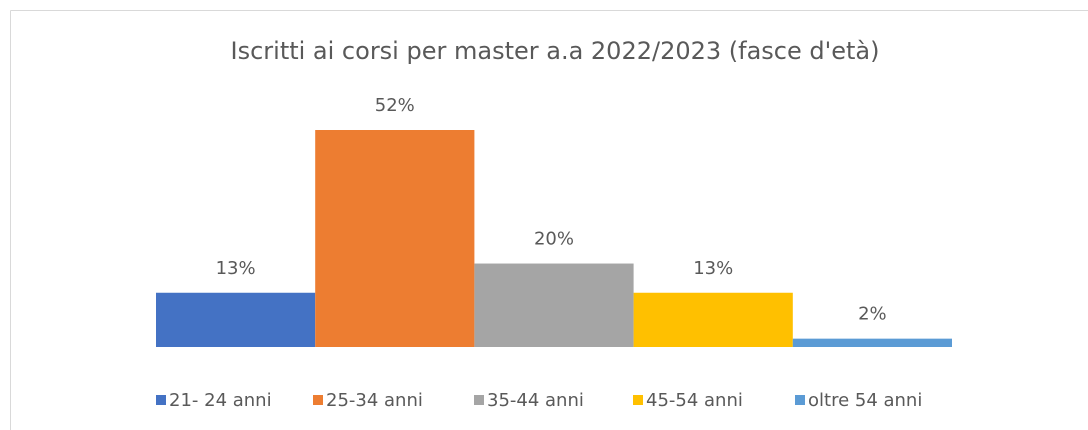  I want to click on legend-label: oltre 54 anni, so click(865, 400).